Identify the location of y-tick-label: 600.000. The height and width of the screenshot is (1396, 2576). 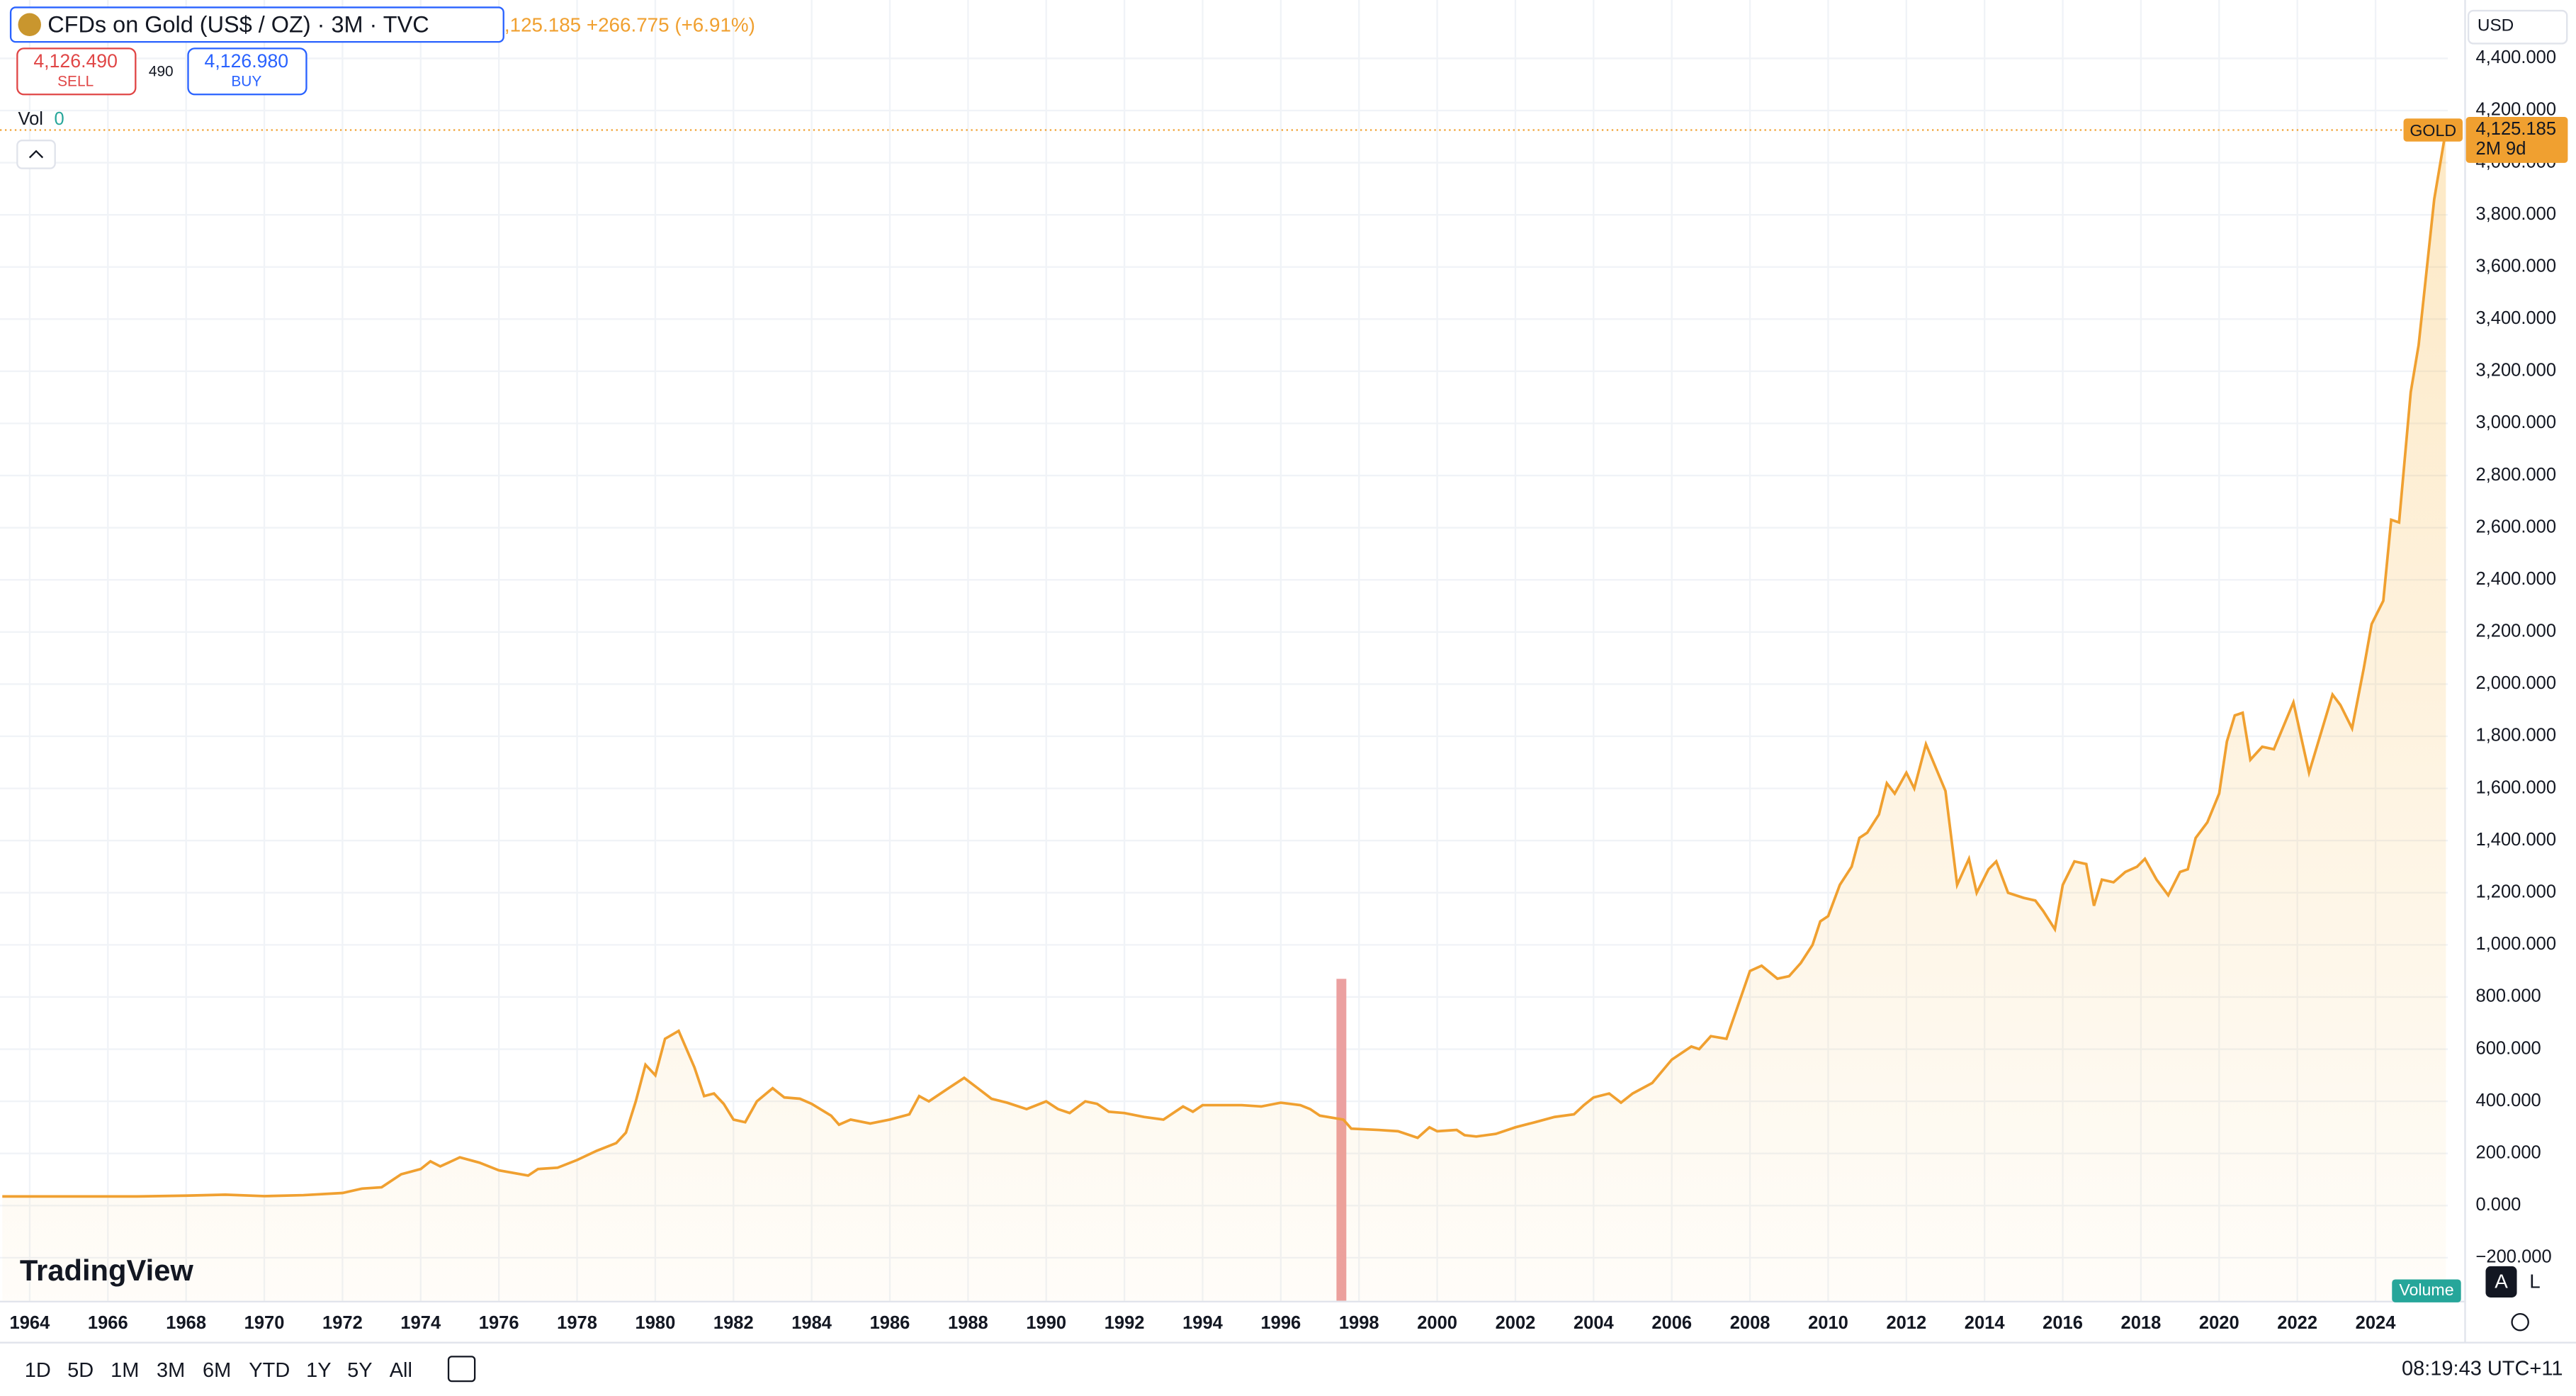
(2508, 1048).